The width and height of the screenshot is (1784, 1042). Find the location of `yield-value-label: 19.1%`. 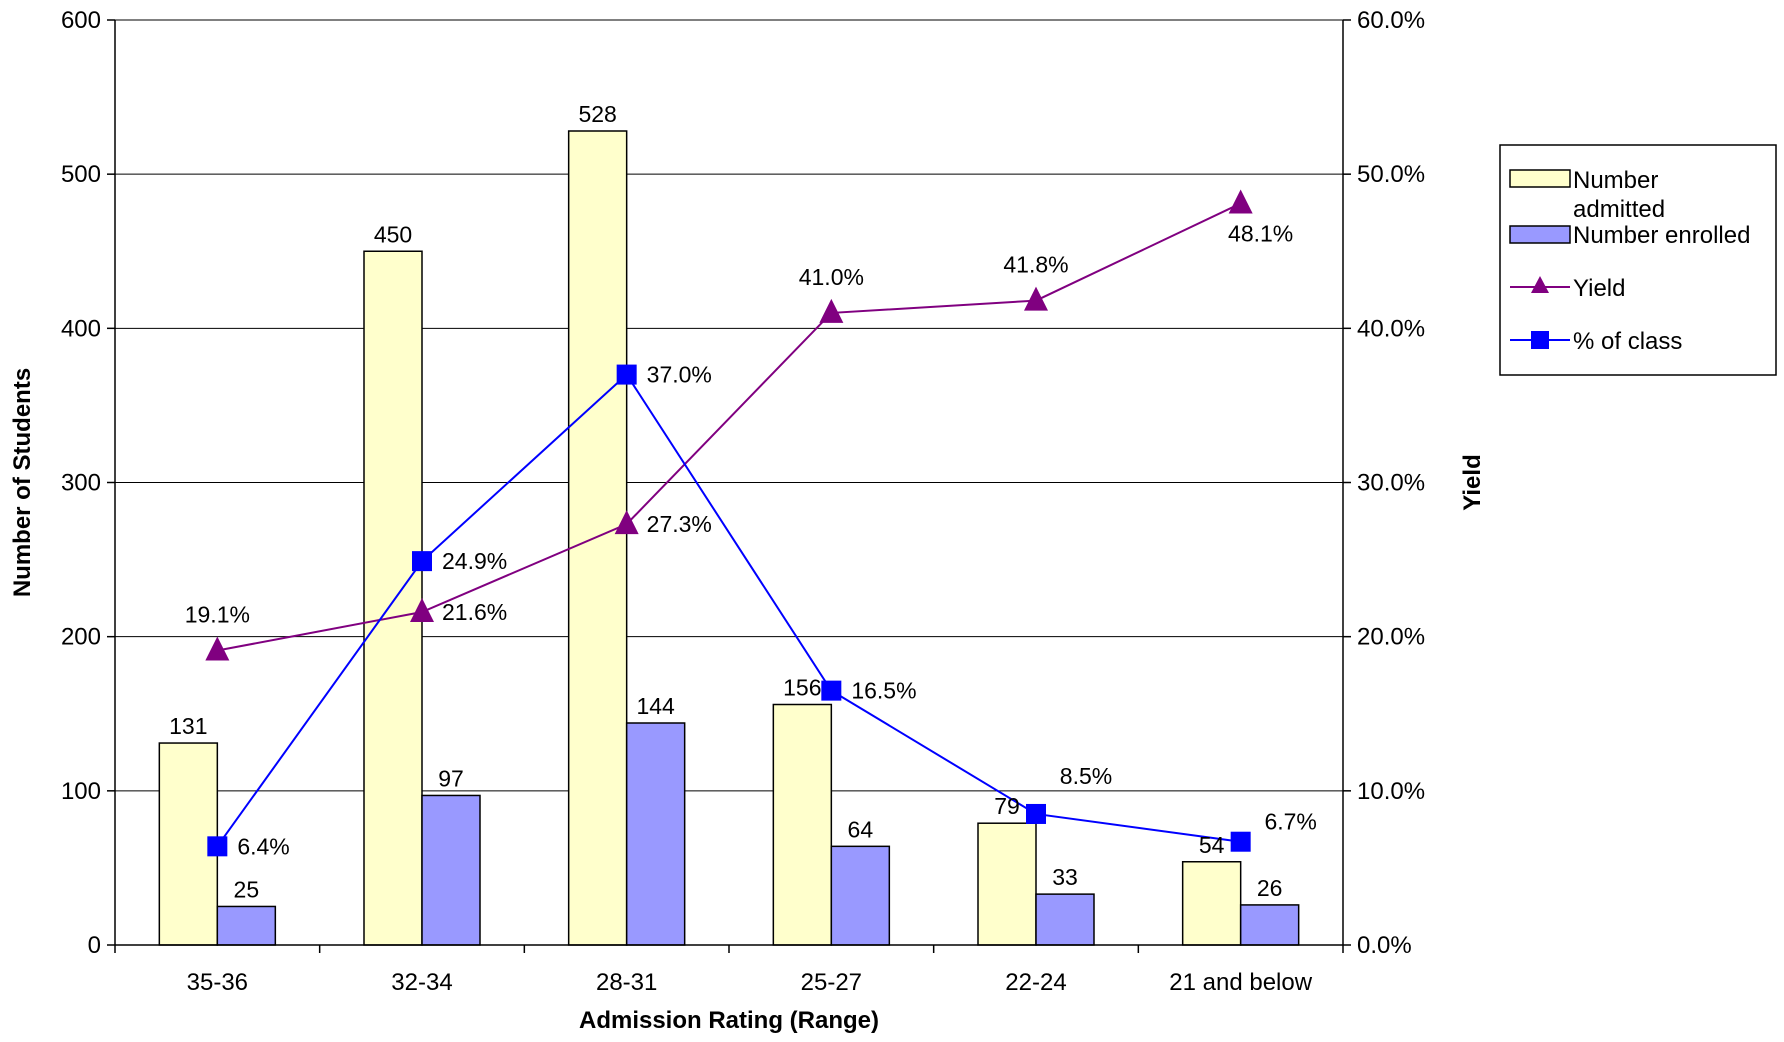

yield-value-label: 19.1% is located at coordinates (217, 615).